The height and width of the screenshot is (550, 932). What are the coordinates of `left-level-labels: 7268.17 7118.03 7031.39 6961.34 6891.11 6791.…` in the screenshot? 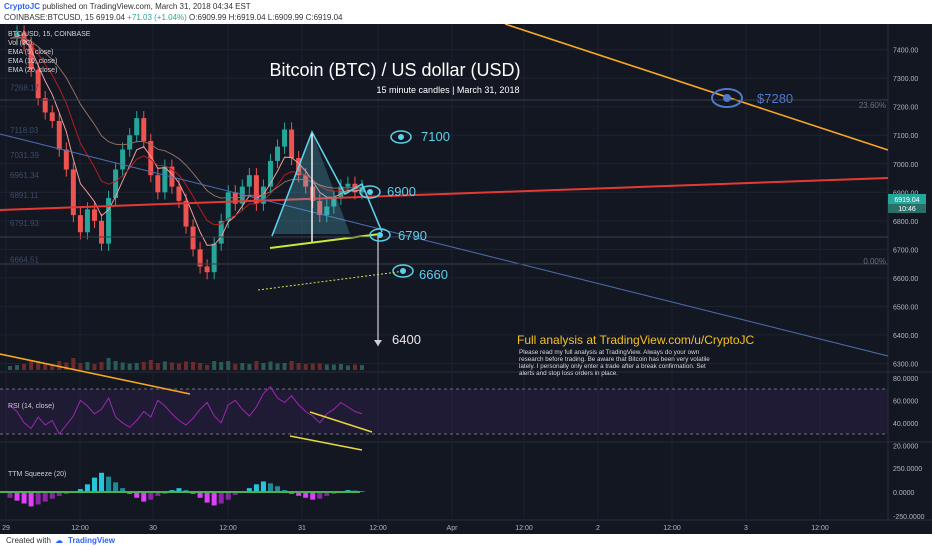 It's located at (24, 173).